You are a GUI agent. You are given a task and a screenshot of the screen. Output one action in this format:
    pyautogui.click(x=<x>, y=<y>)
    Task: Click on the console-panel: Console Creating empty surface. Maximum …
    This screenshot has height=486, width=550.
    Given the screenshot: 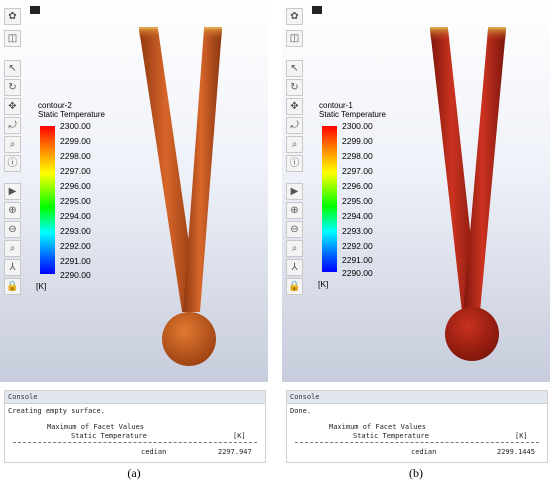 What is the action you would take?
    pyautogui.click(x=135, y=426)
    